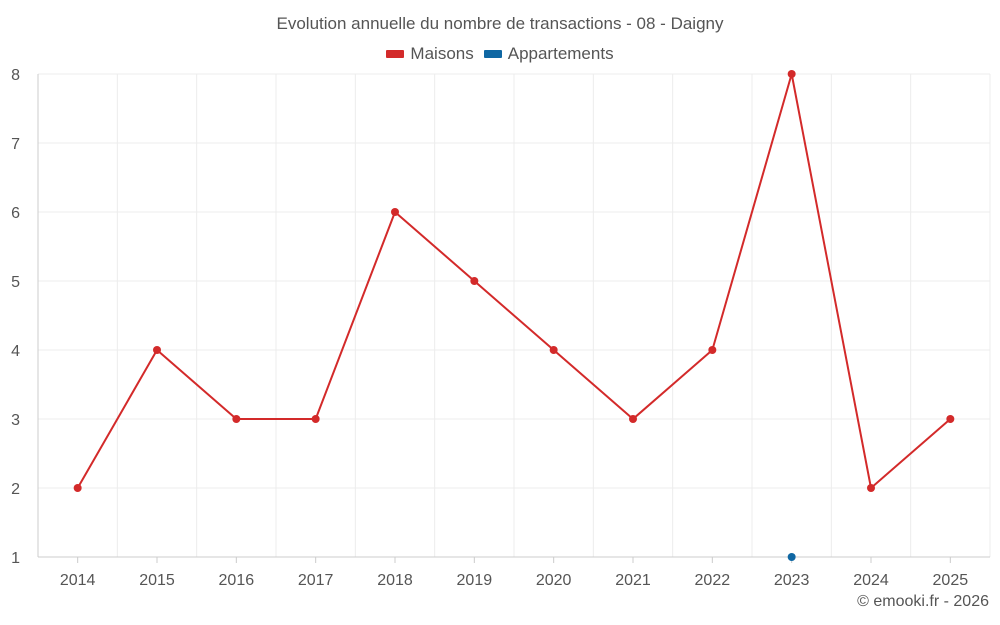 Image resolution: width=1000 pixels, height=625 pixels. Describe the element at coordinates (395, 54) in the screenshot. I see `legend-swatch-maisons` at that location.